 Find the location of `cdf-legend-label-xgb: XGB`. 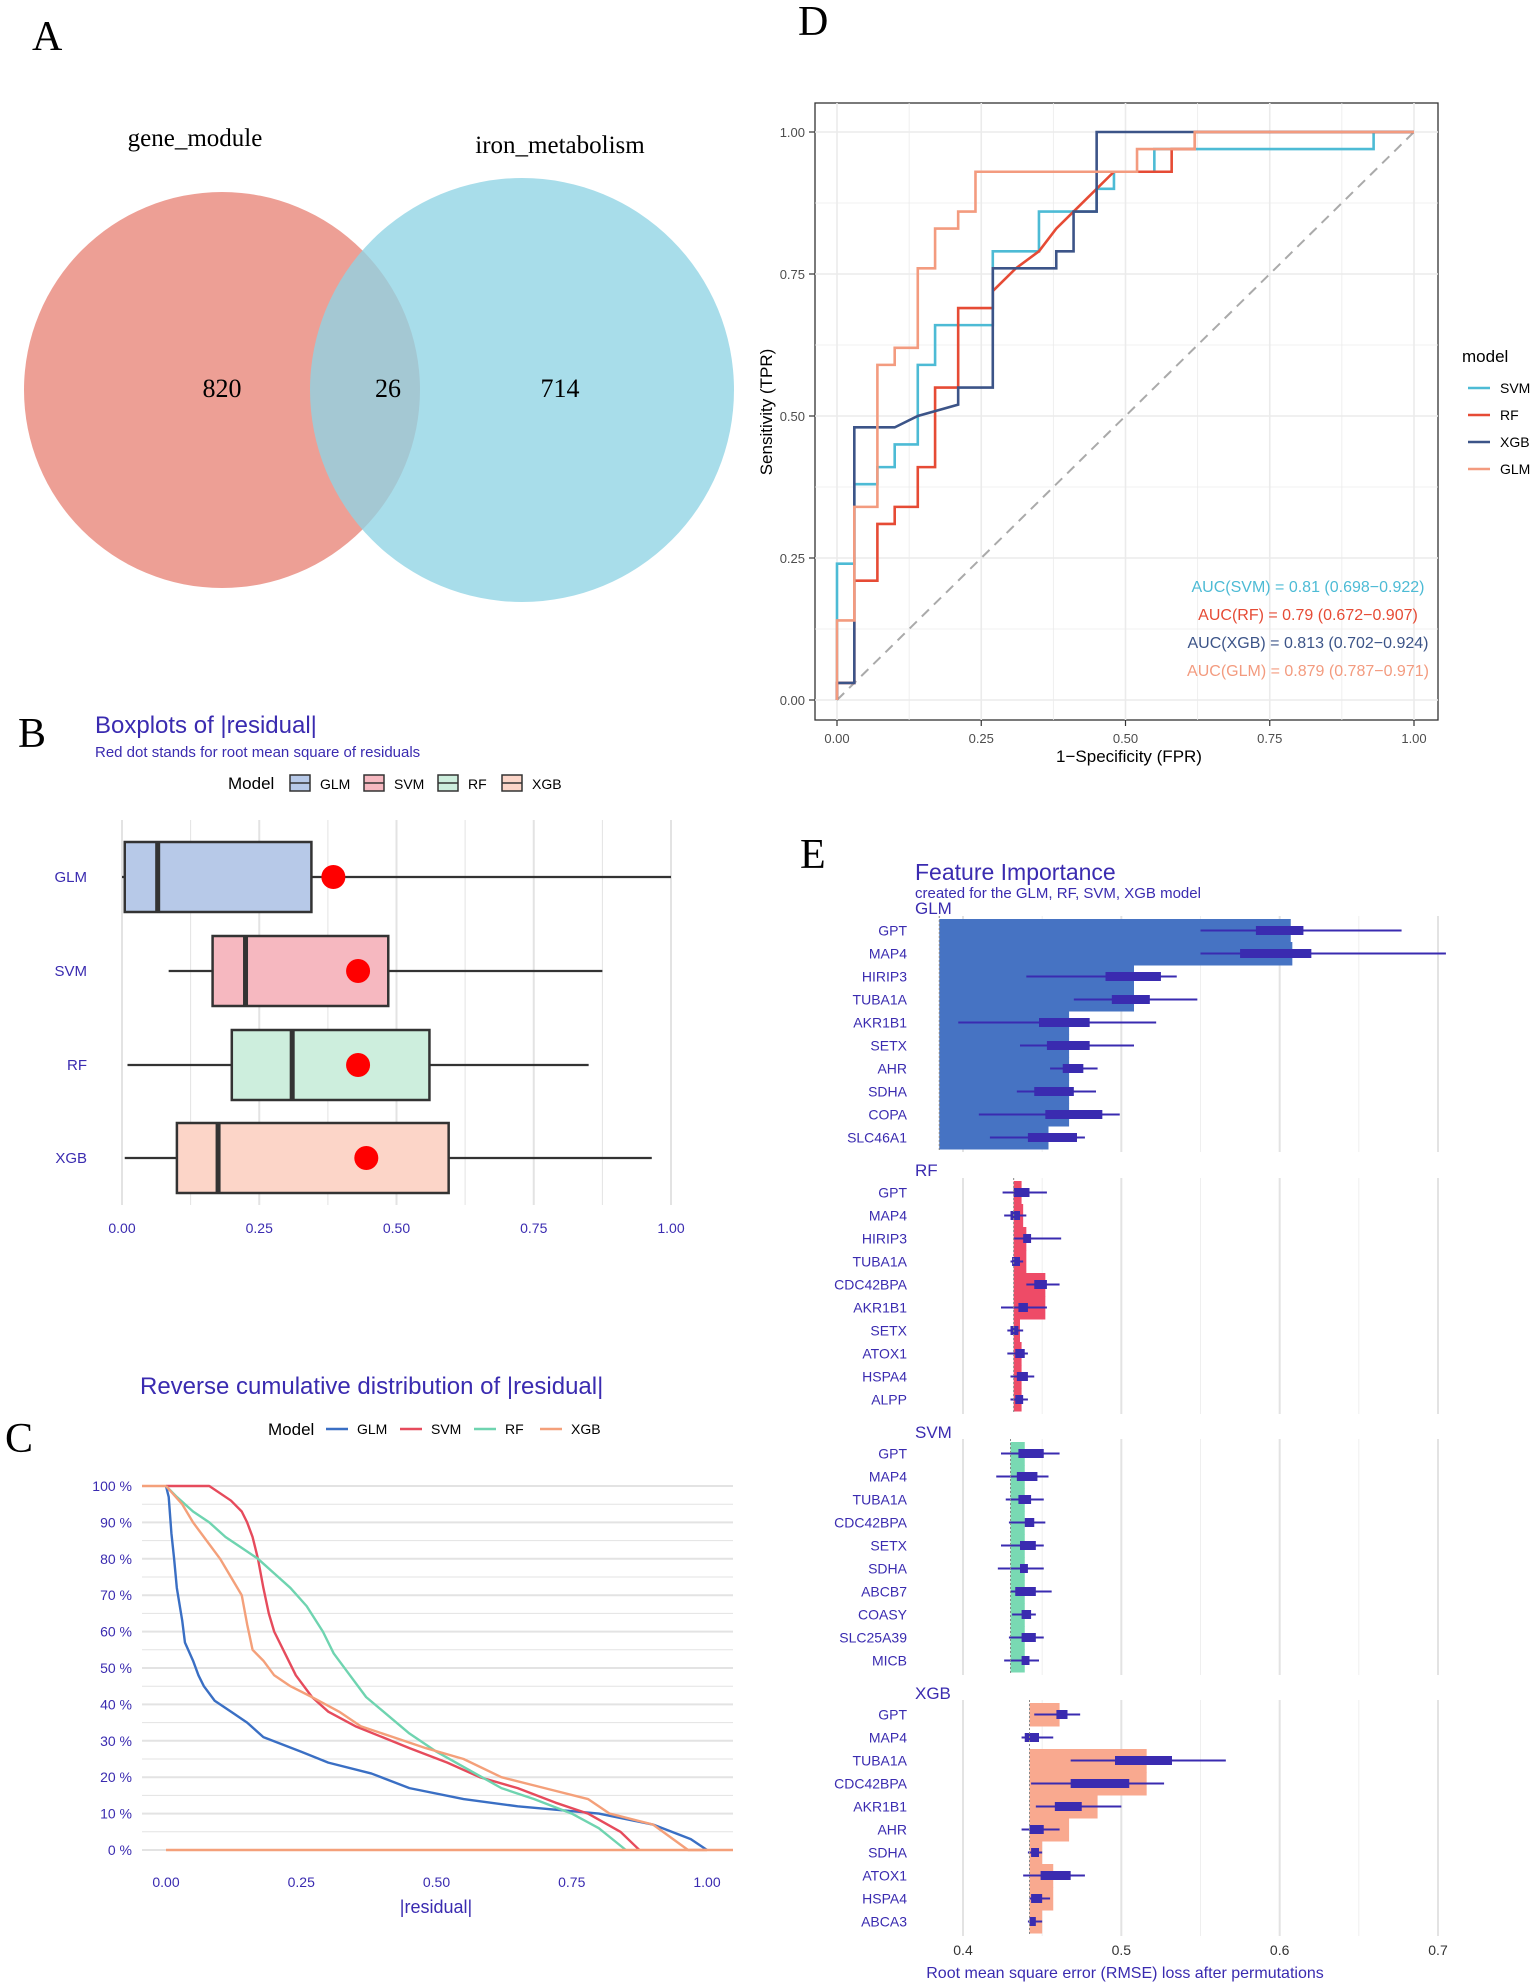

cdf-legend-label-xgb: XGB is located at coordinates (586, 1429).